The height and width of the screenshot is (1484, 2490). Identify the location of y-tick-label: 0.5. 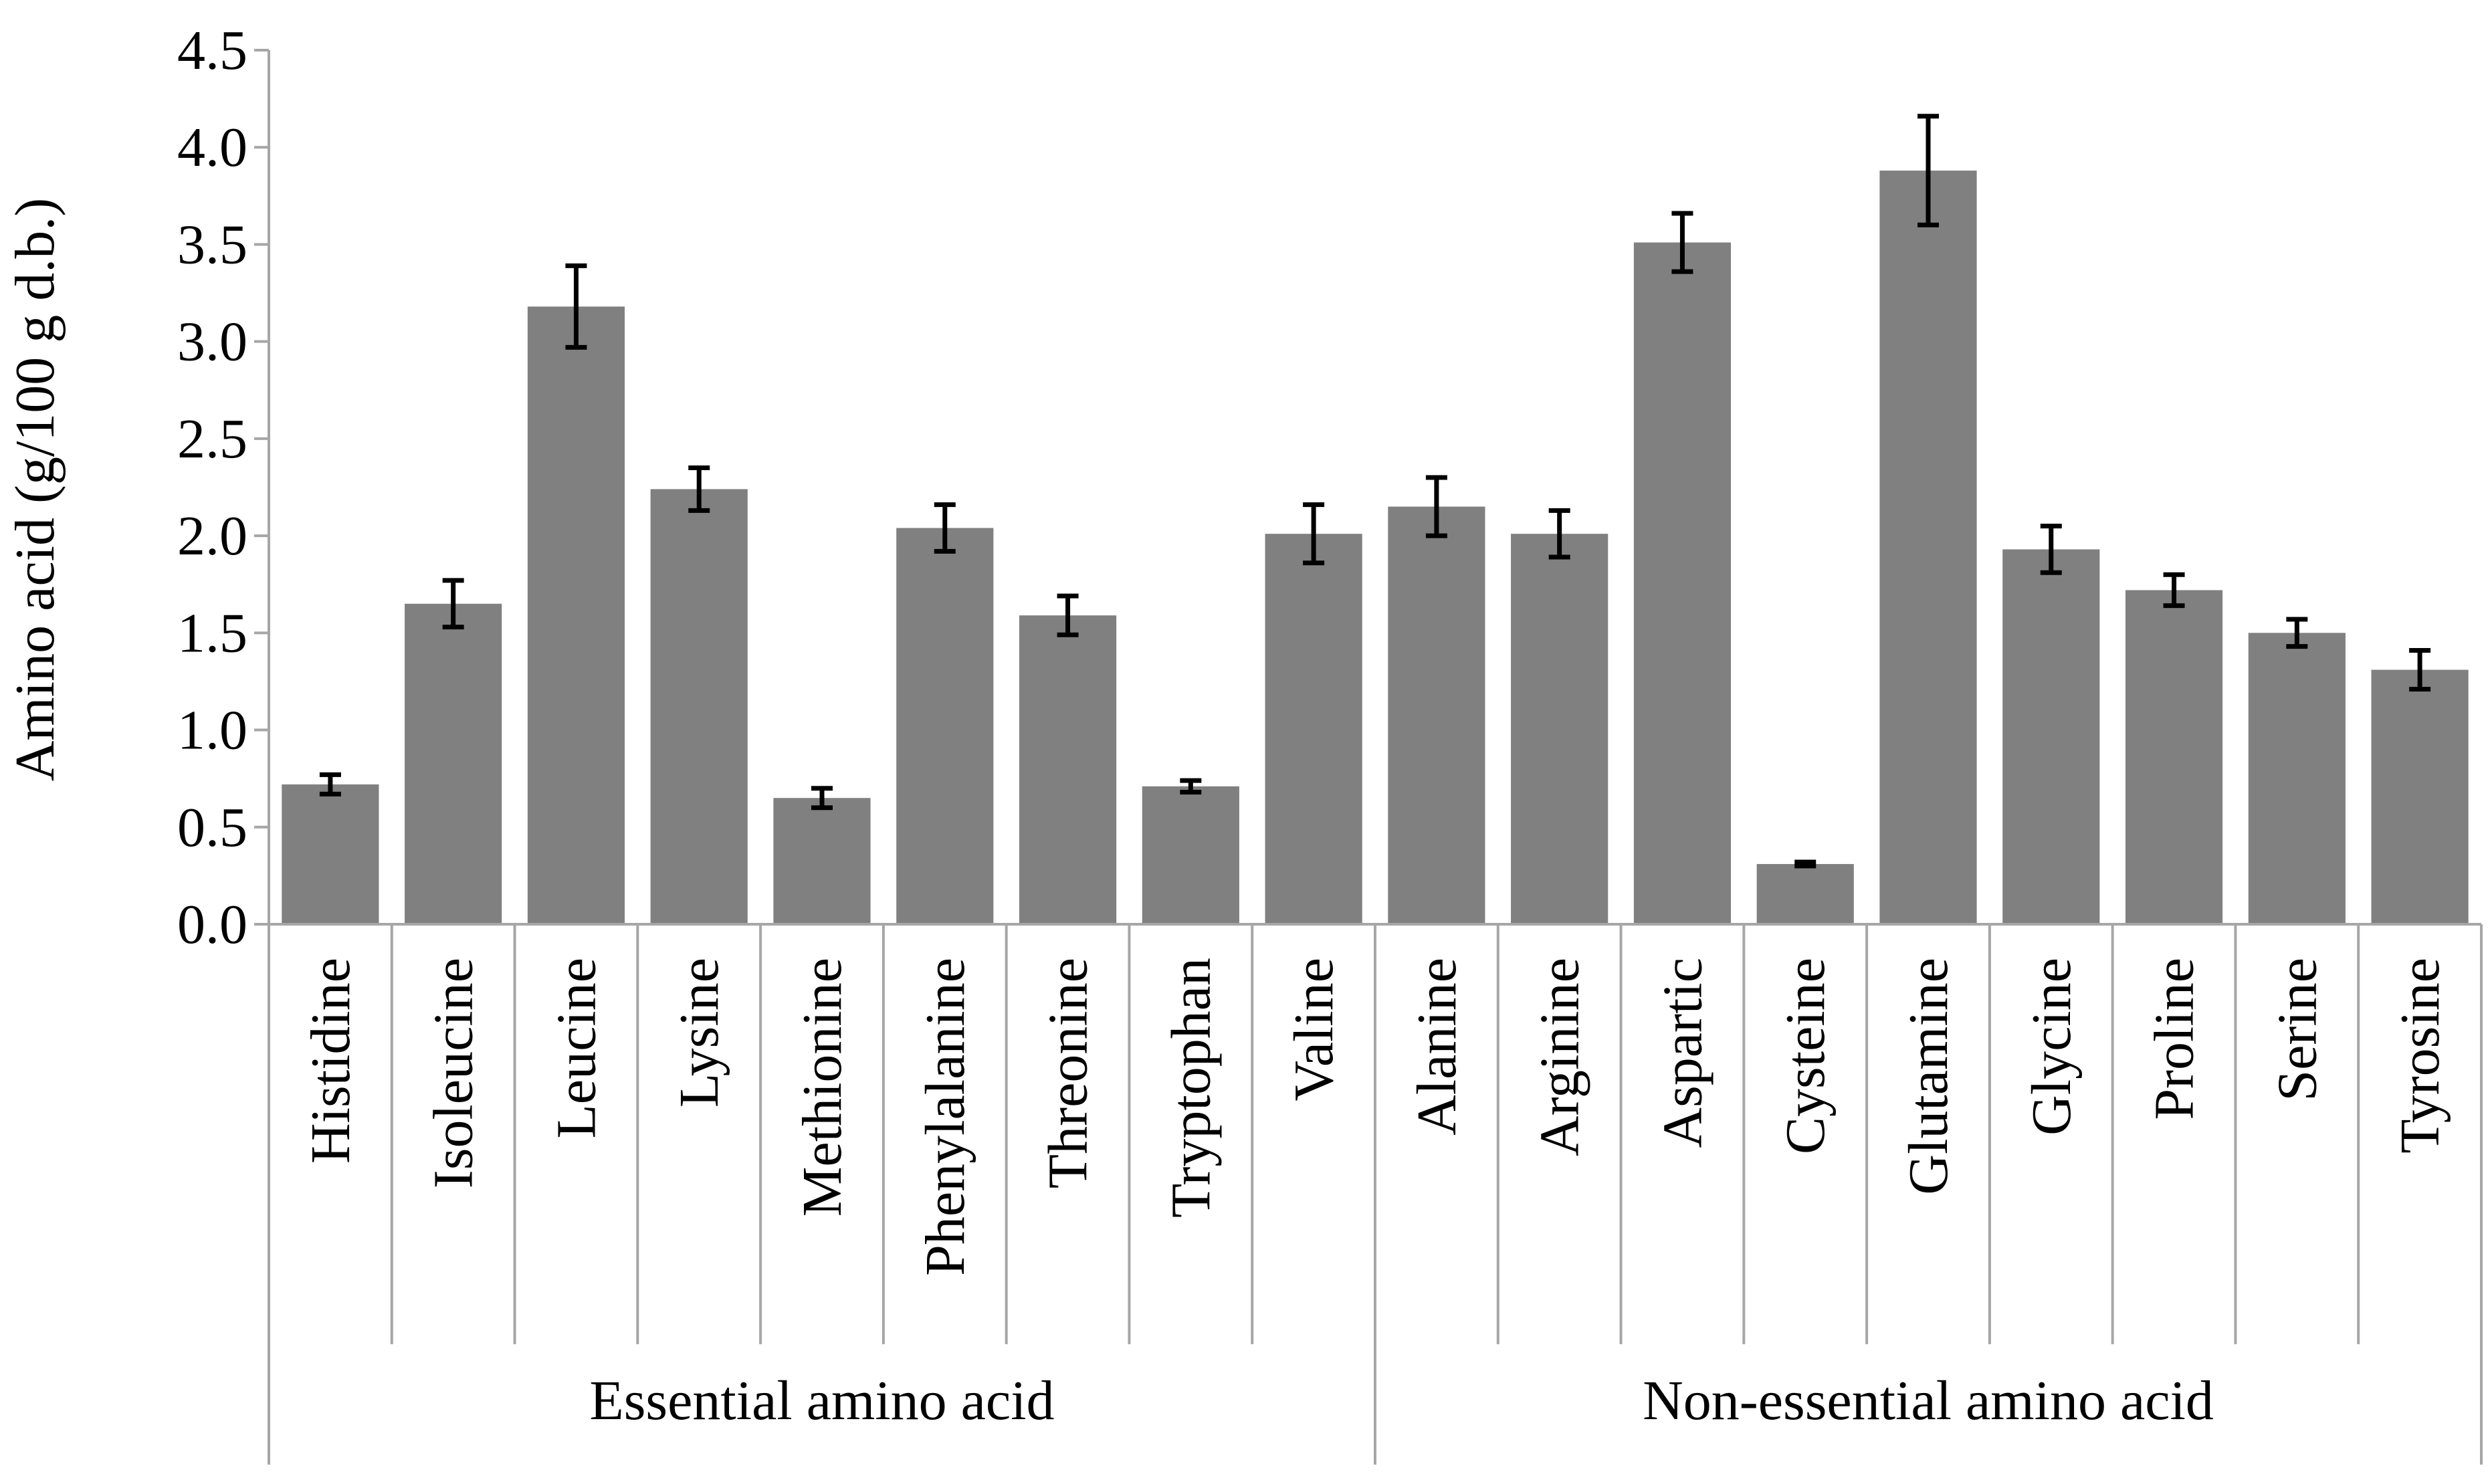
(212, 828).